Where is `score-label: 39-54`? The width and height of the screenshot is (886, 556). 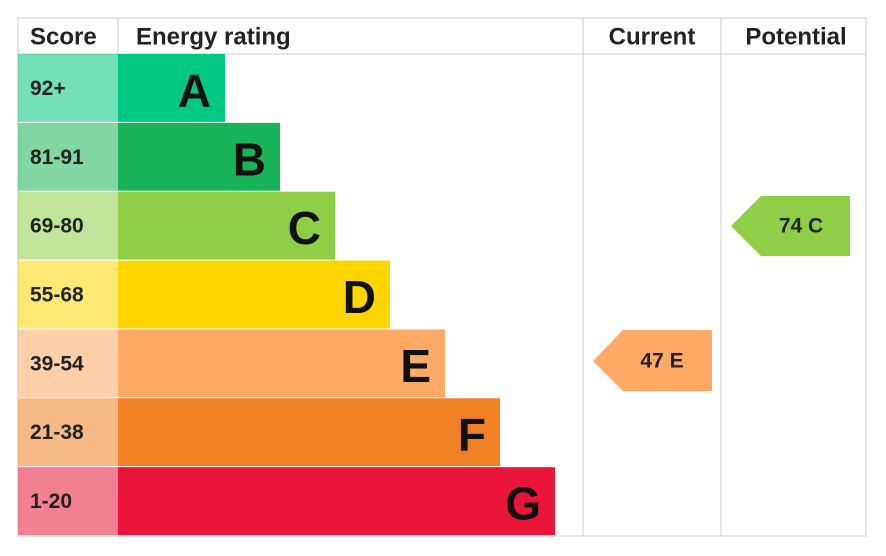
score-label: 39-54 is located at coordinates (57, 363).